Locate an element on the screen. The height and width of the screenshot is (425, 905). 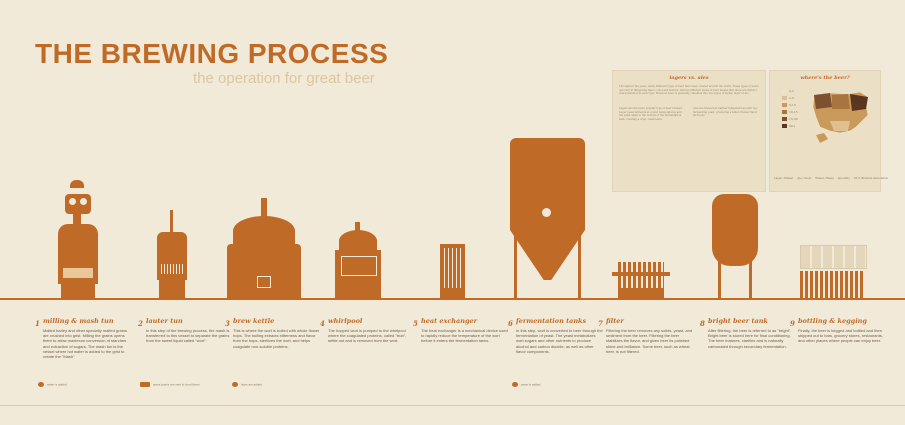
note-water: water is added is located at coordinates (52, 384).